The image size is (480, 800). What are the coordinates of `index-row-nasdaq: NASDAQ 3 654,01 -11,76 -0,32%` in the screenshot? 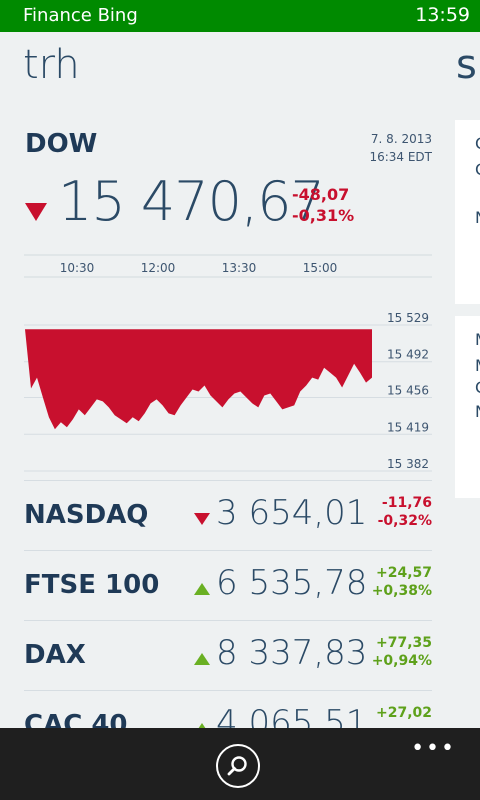 It's located at (228, 515).